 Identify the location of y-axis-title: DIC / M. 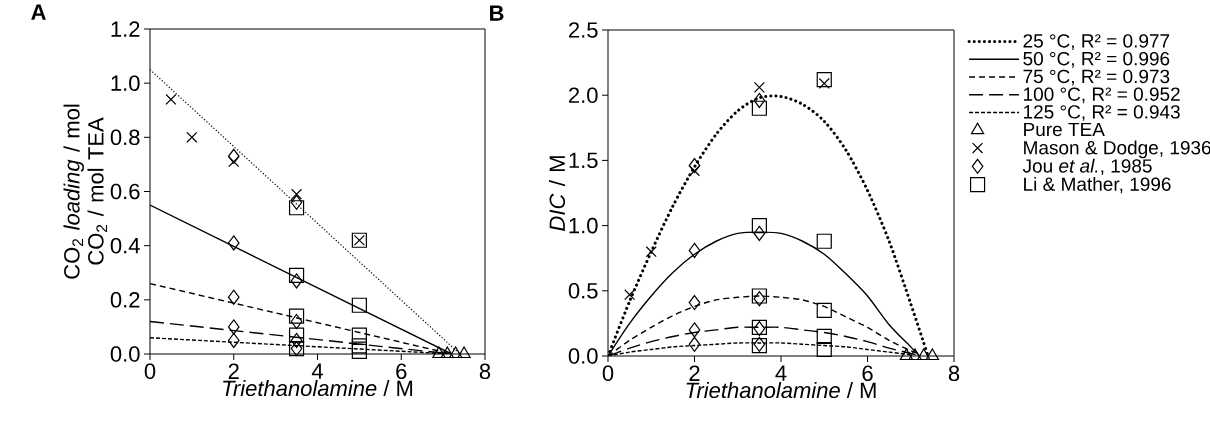
(557, 193).